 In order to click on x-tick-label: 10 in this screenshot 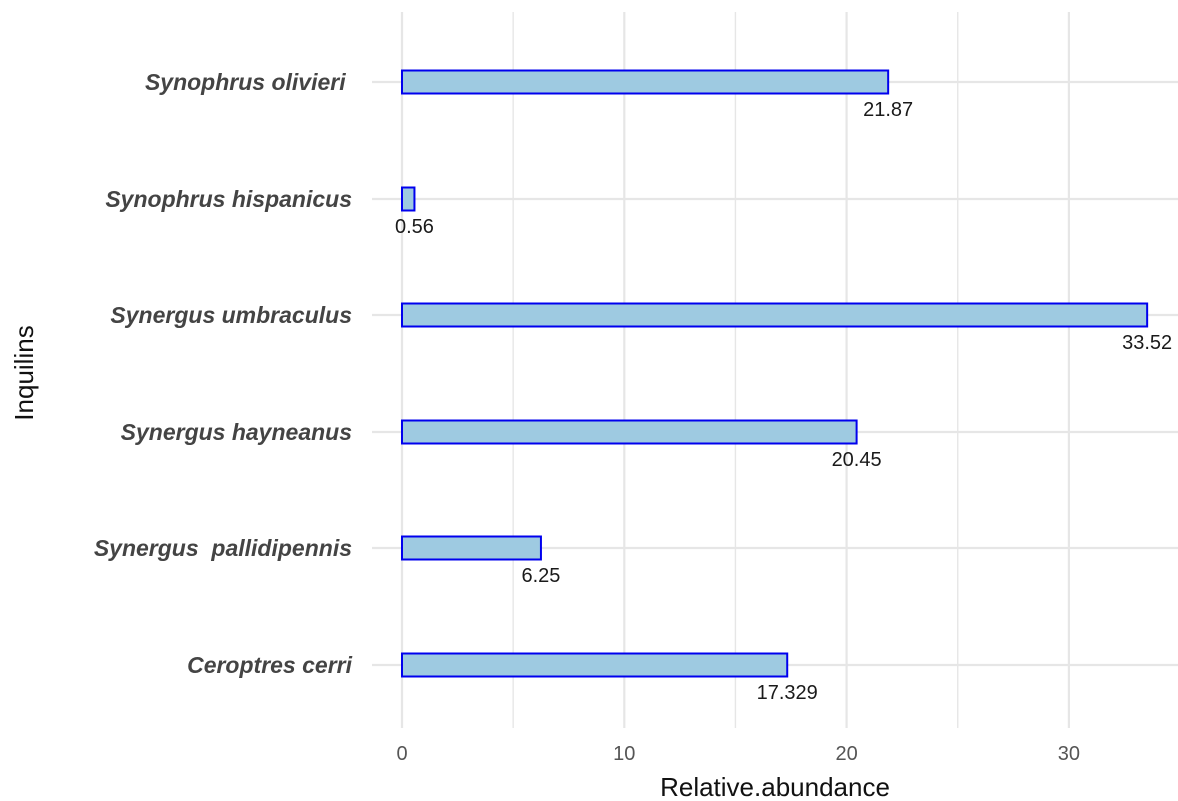, I will do `click(624, 754)`.